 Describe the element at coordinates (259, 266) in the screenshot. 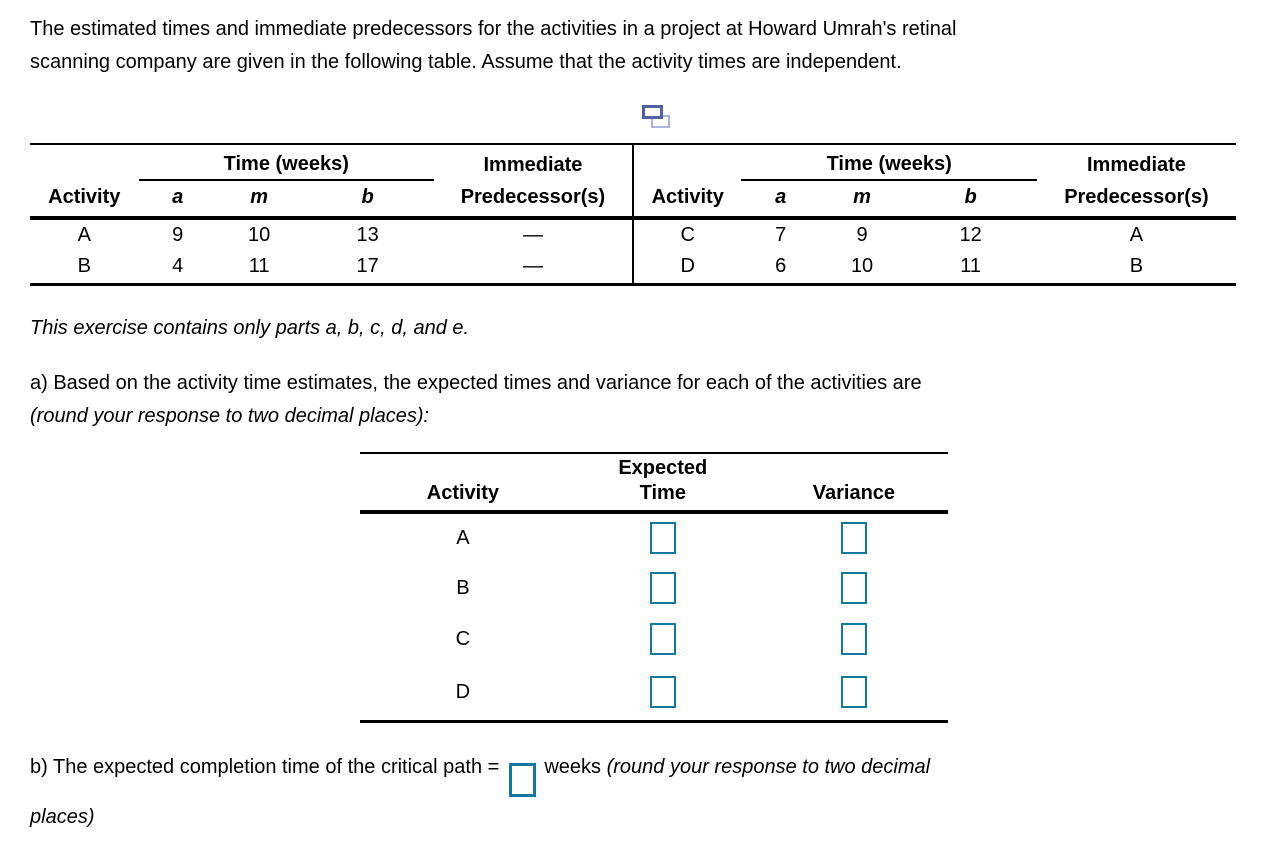

I see `cell-m: 11` at that location.